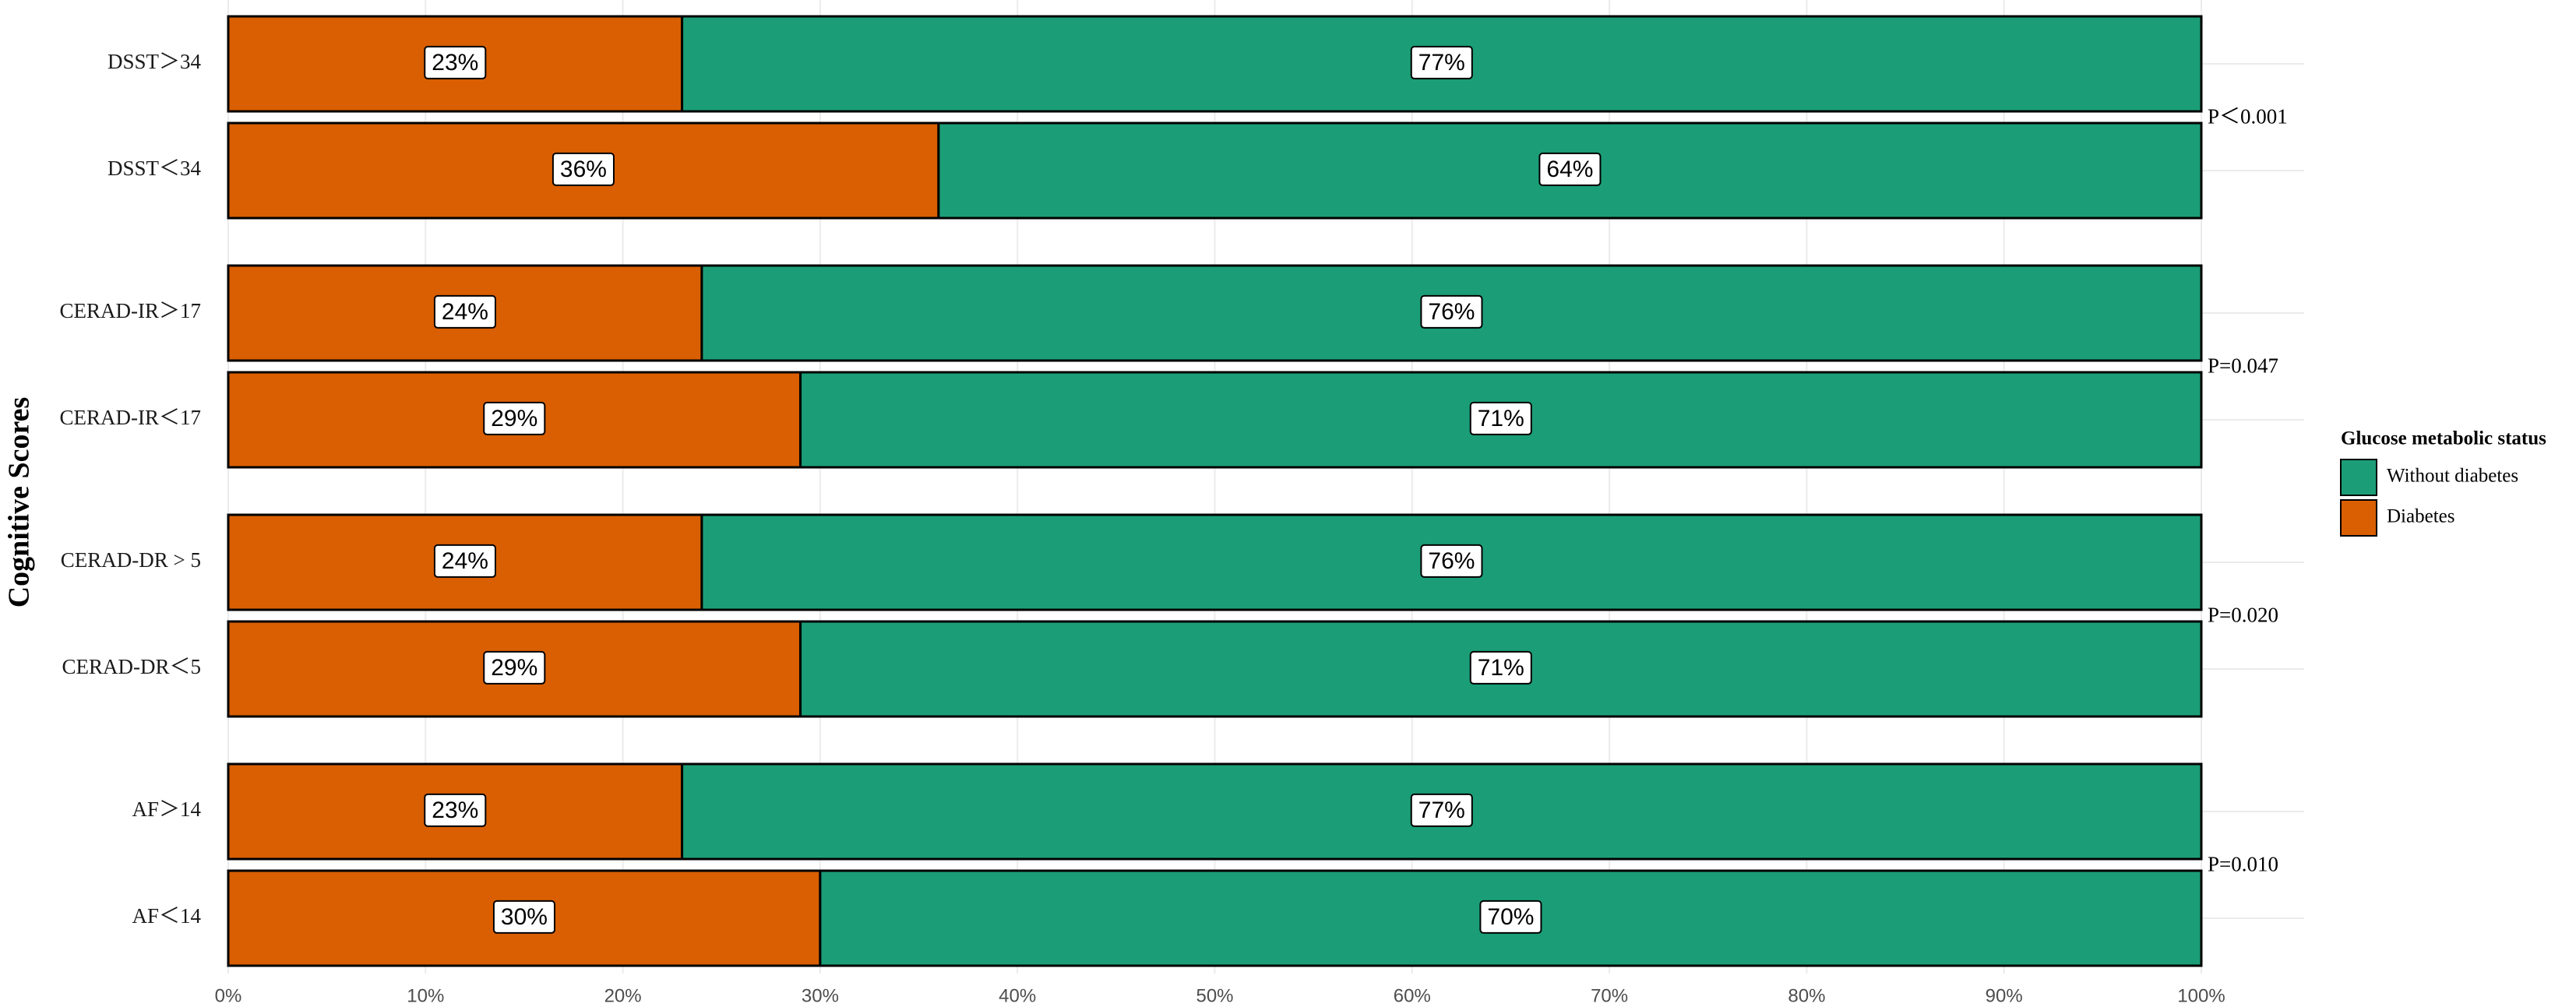 The image size is (2576, 1007). I want to click on y-axis-title: Cognitive Scores, so click(19, 502).